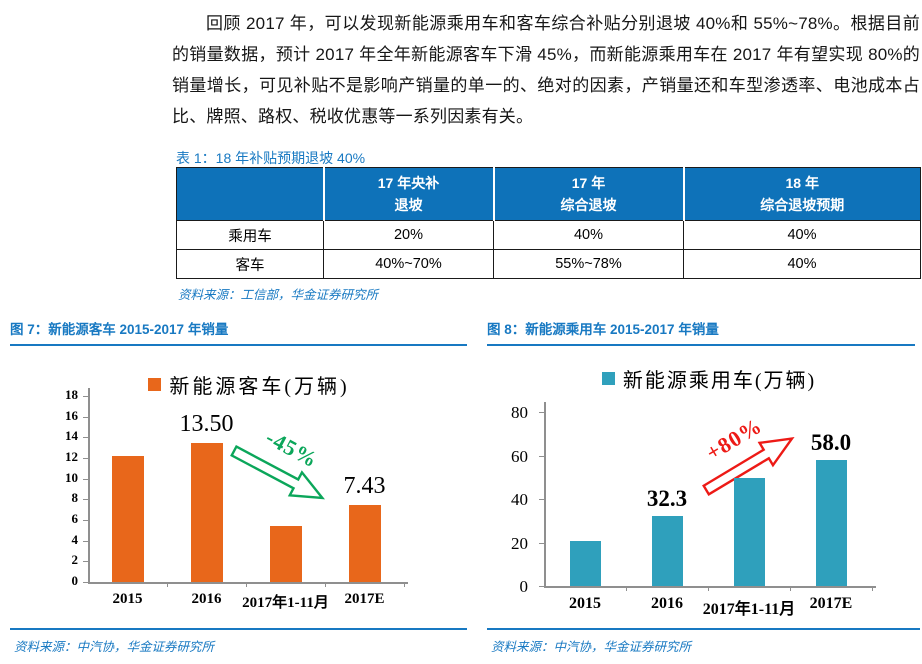 This screenshot has height=664, width=922. What do you see at coordinates (802, 194) in the screenshot?
I see `table-header-18-expected: 18 年 综合退坡预期` at bounding box center [802, 194].